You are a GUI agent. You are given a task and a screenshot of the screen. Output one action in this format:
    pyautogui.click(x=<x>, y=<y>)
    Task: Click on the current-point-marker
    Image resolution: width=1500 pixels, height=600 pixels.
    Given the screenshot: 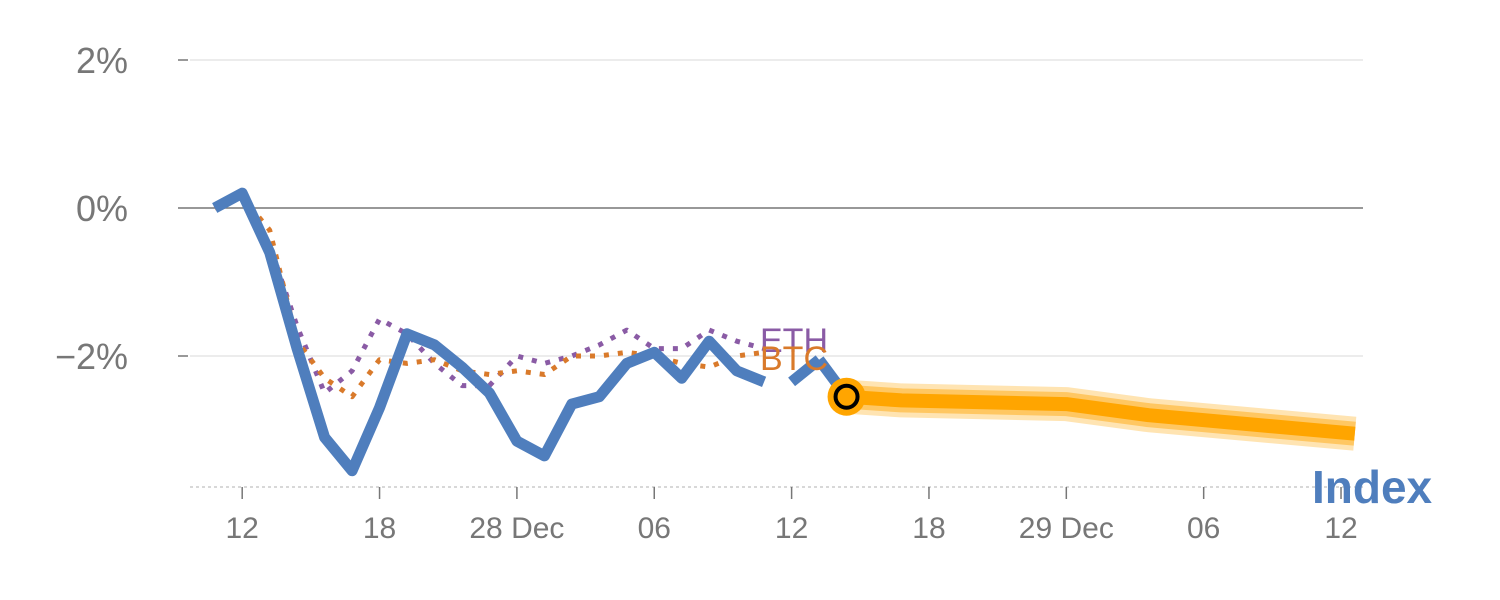 What is the action you would take?
    pyautogui.click(x=846, y=396)
    